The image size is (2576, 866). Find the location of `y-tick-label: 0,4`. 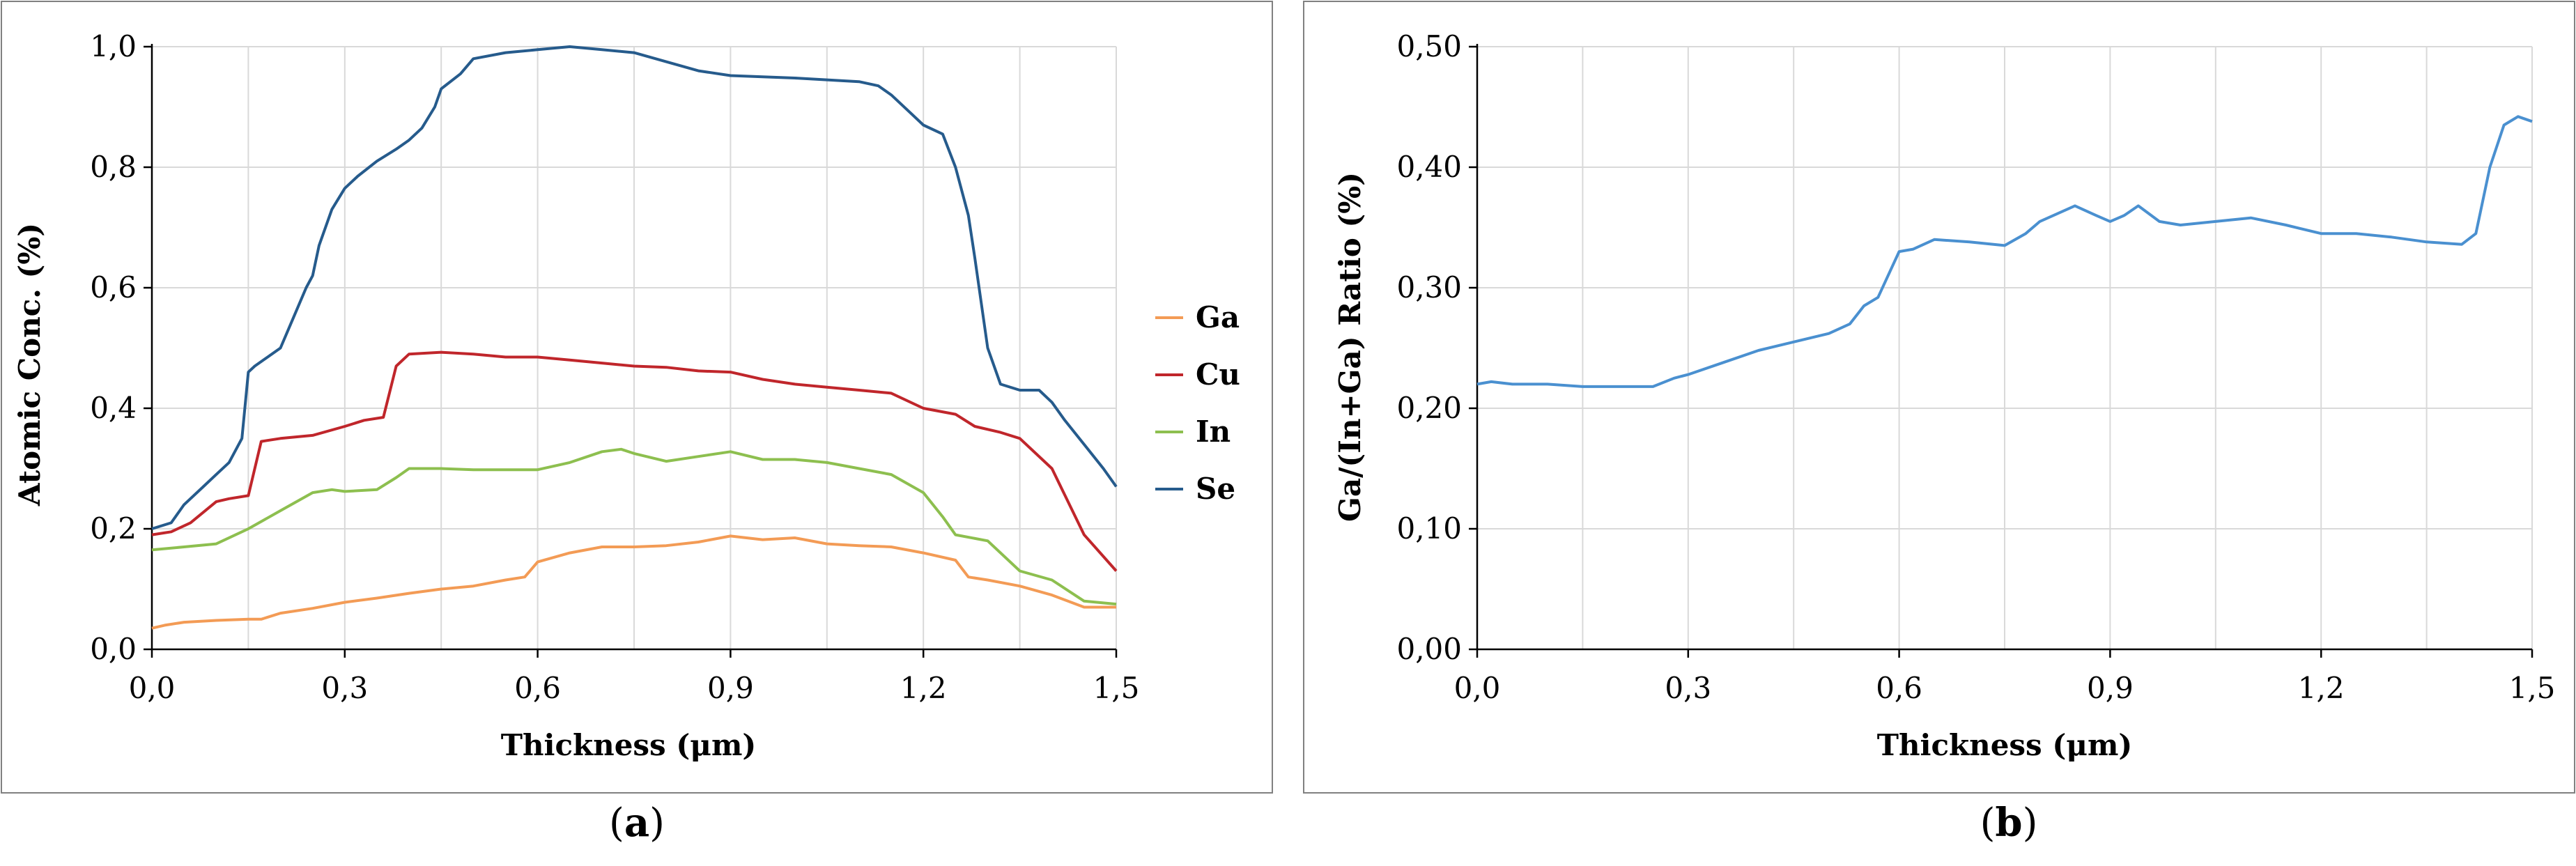

y-tick-label: 0,4 is located at coordinates (113, 408).